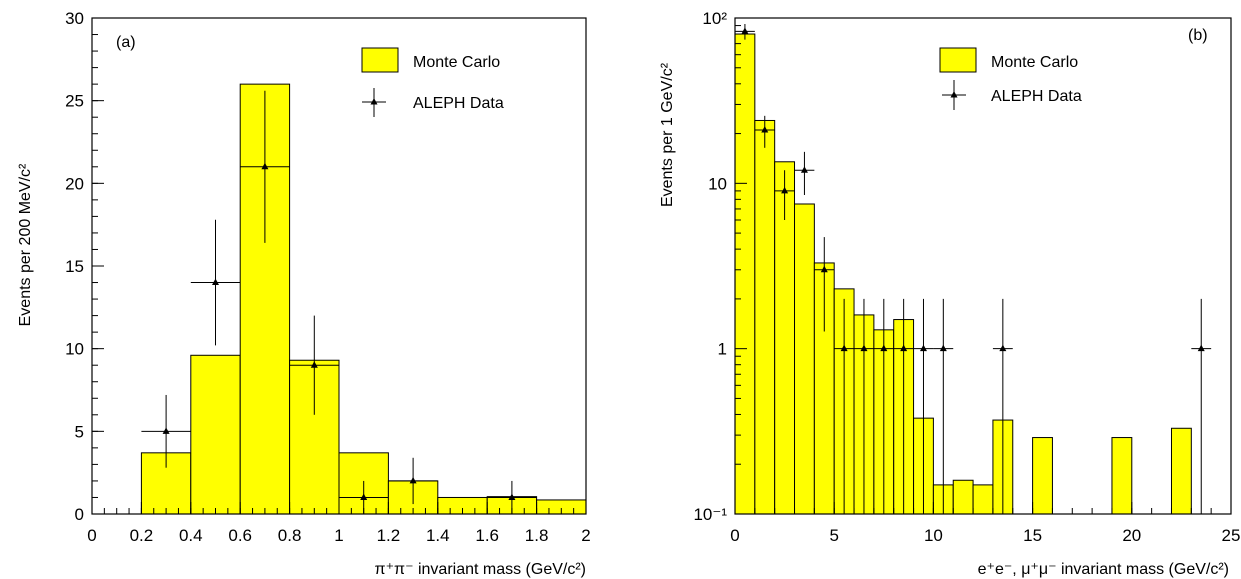 Image resolution: width=1241 pixels, height=579 pixels. I want to click on x-tick-label: 0.4, so click(191, 535).